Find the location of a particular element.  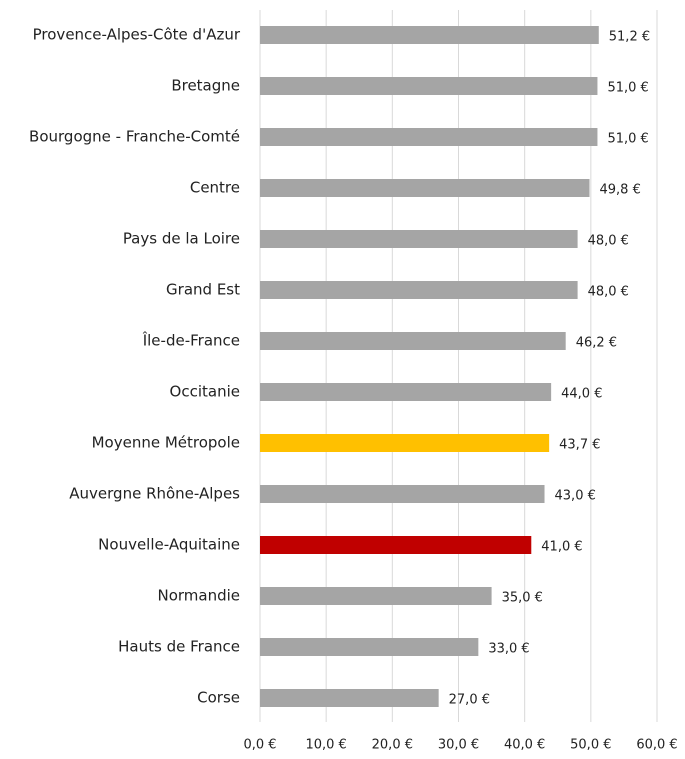

value-label: 43,7 € is located at coordinates (579, 445).